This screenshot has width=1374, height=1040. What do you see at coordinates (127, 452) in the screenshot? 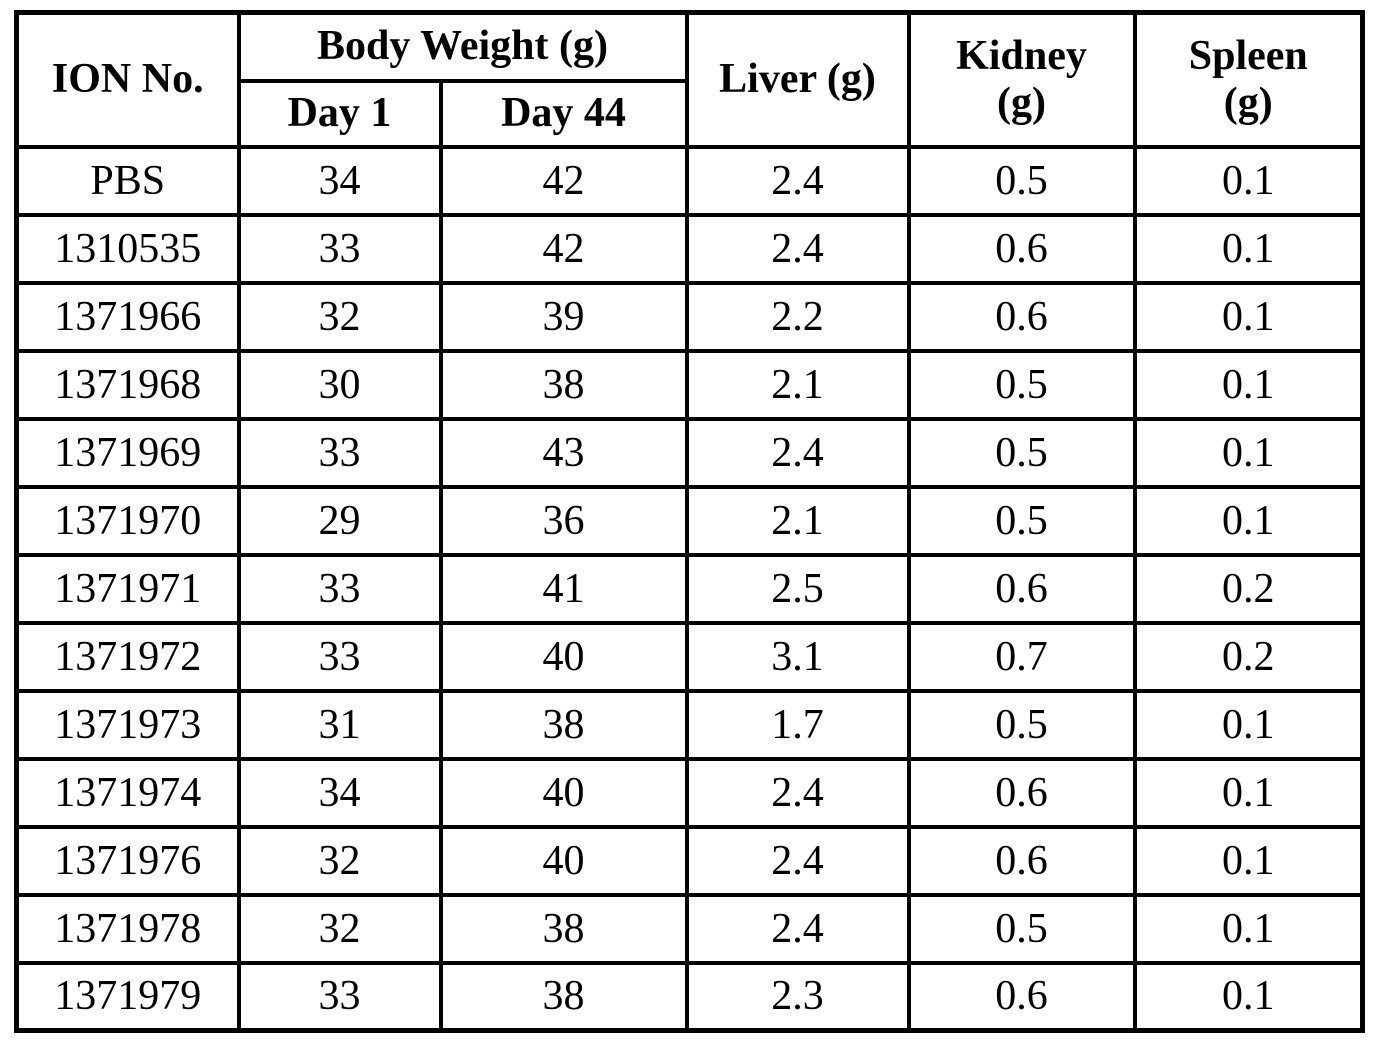
I see `ion-no-cell: 1371969` at bounding box center [127, 452].